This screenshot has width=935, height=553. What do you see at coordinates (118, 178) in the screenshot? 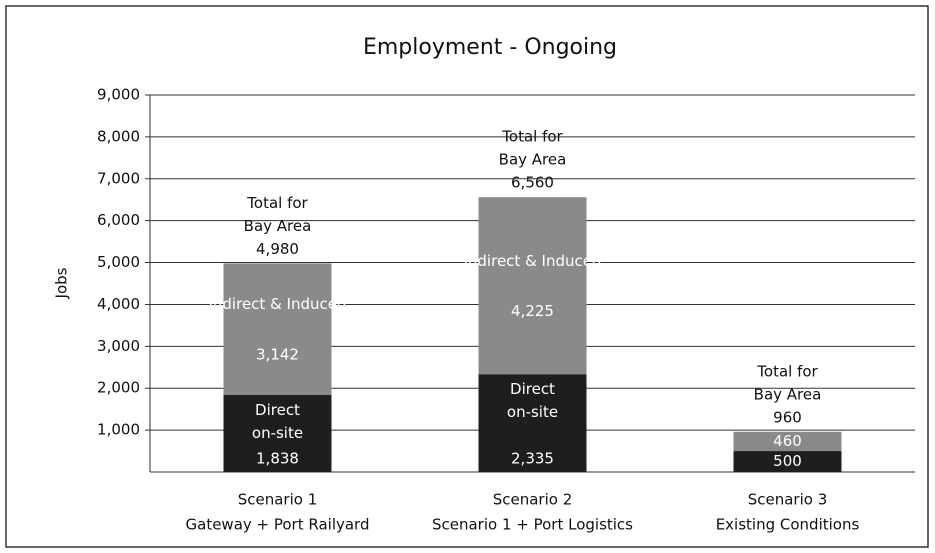
I see `y-tick-label: 7,000` at bounding box center [118, 178].